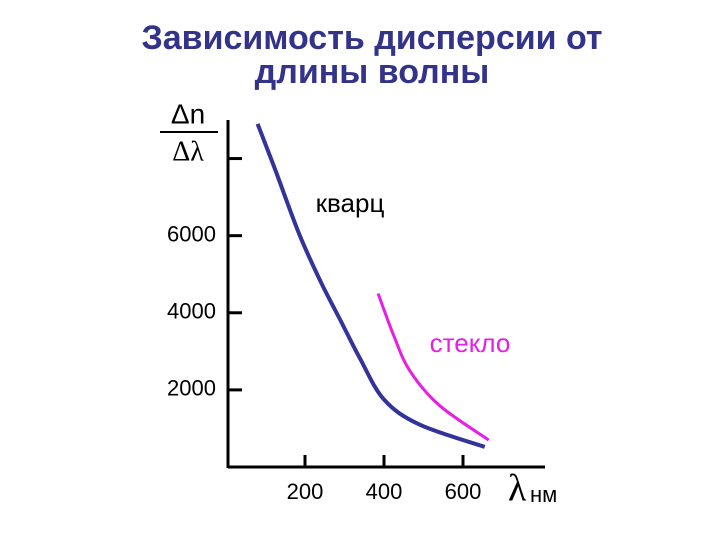  Describe the element at coordinates (470, 343) in the screenshot. I see `series-label: стекло` at that location.